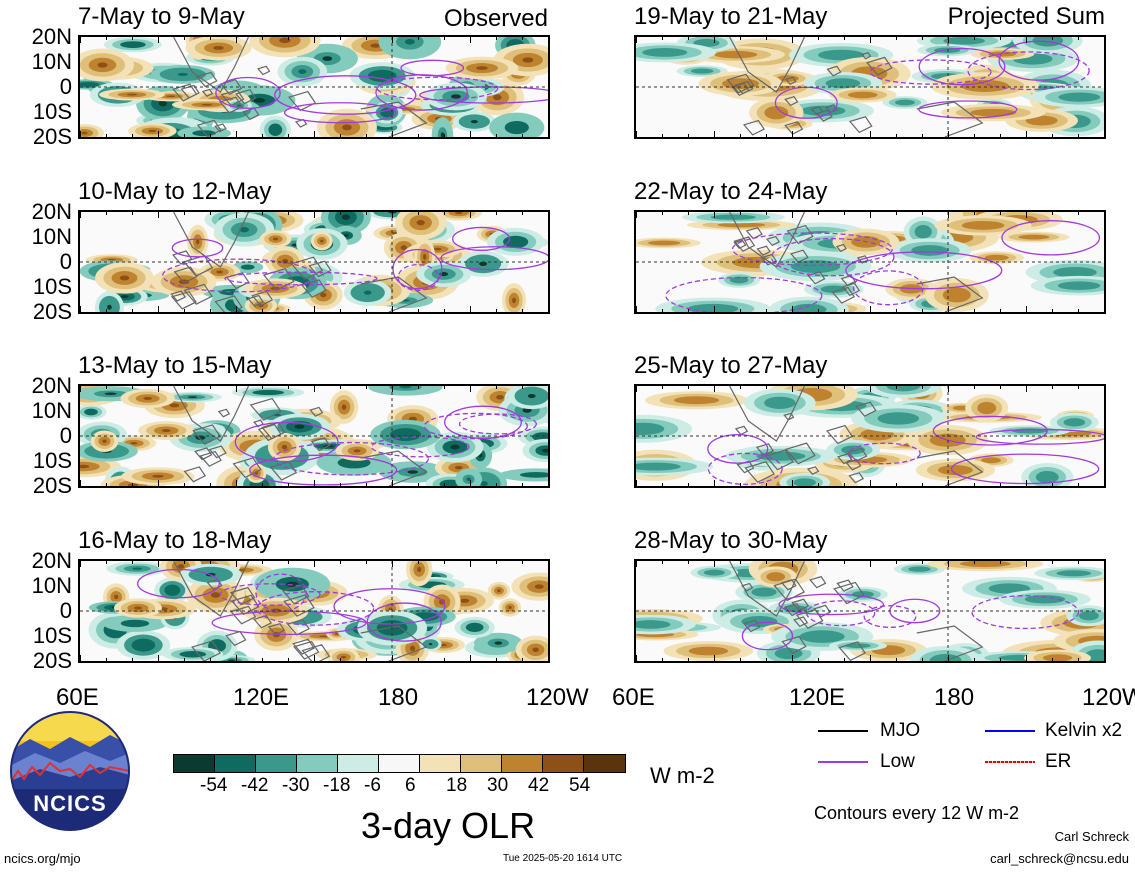 This screenshot has width=1135, height=872. Describe the element at coordinates (42, 858) in the screenshot. I see `website-link: ncics.org/mjo` at that location.